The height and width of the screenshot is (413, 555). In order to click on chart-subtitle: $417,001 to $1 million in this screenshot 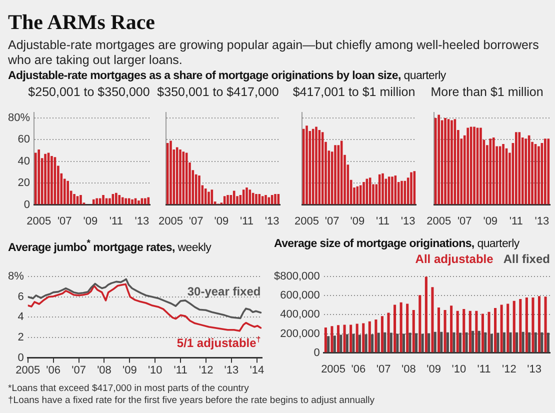, I will do `click(354, 92)`.